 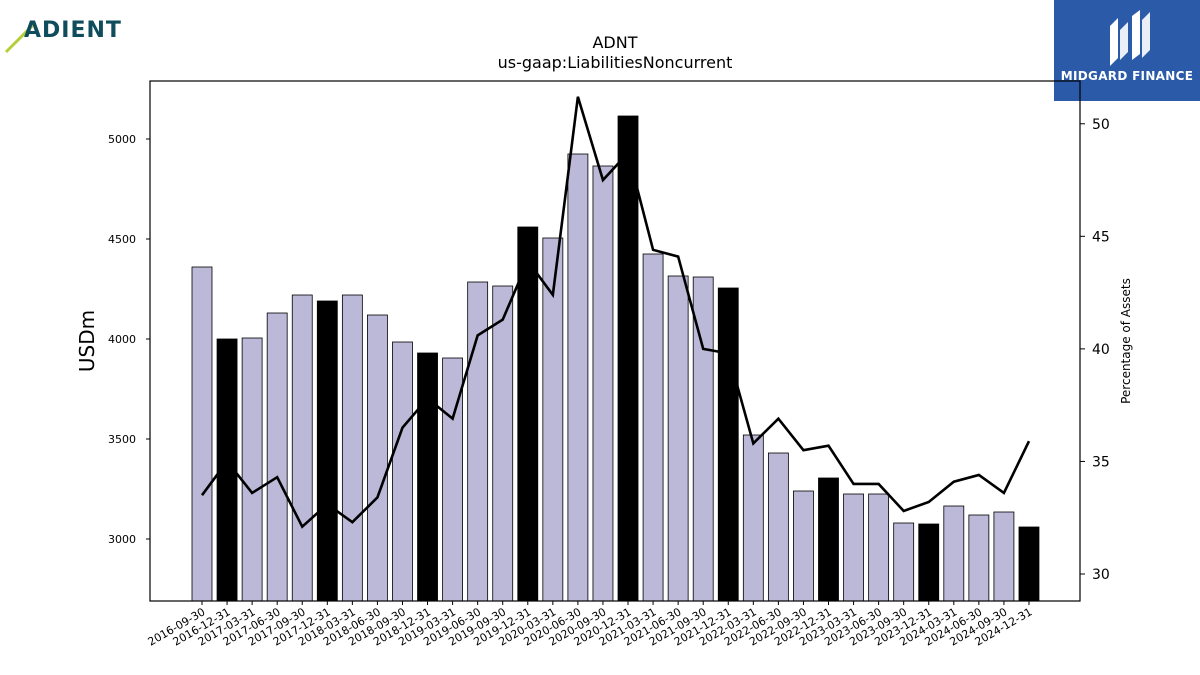 I want to click on adient-logo-text: ADIENT, so click(x=73, y=30).